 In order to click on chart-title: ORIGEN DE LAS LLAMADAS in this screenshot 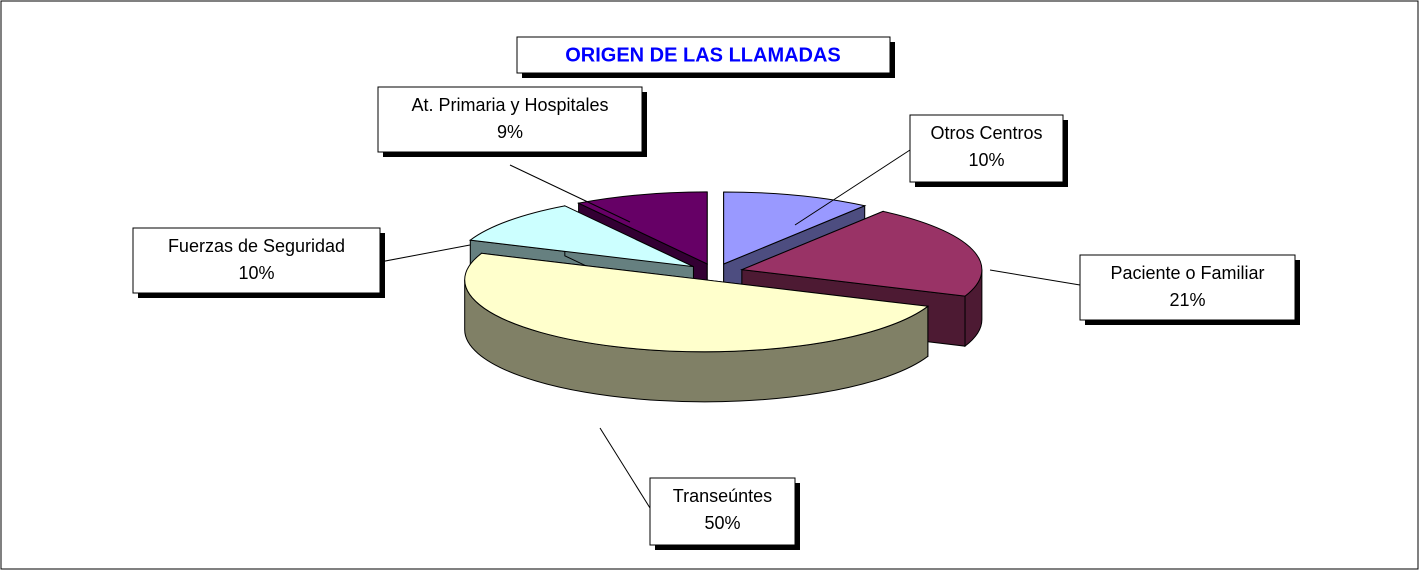, I will do `click(703, 55)`.